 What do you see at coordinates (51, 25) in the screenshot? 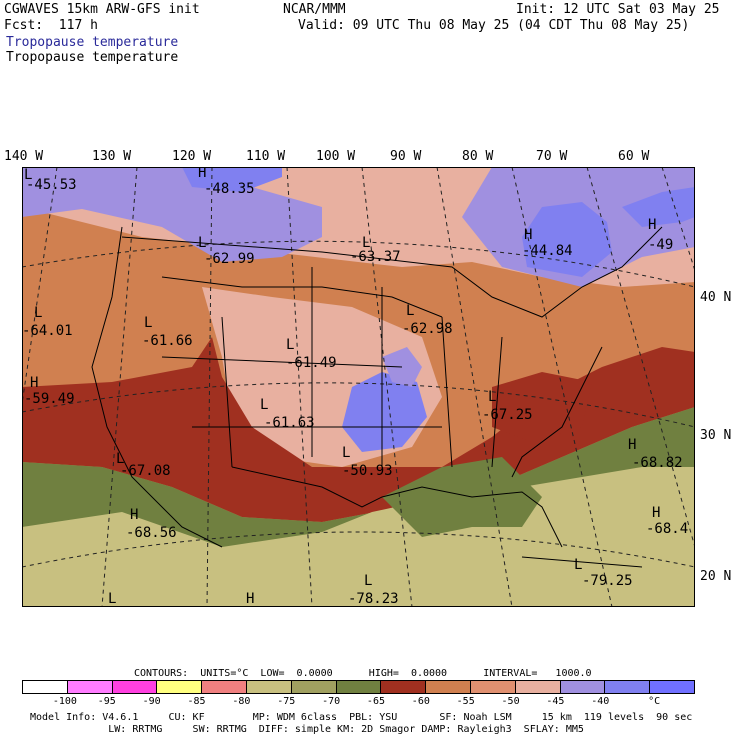
I see `forecast-hour: Fcst: 117 h` at bounding box center [51, 25].